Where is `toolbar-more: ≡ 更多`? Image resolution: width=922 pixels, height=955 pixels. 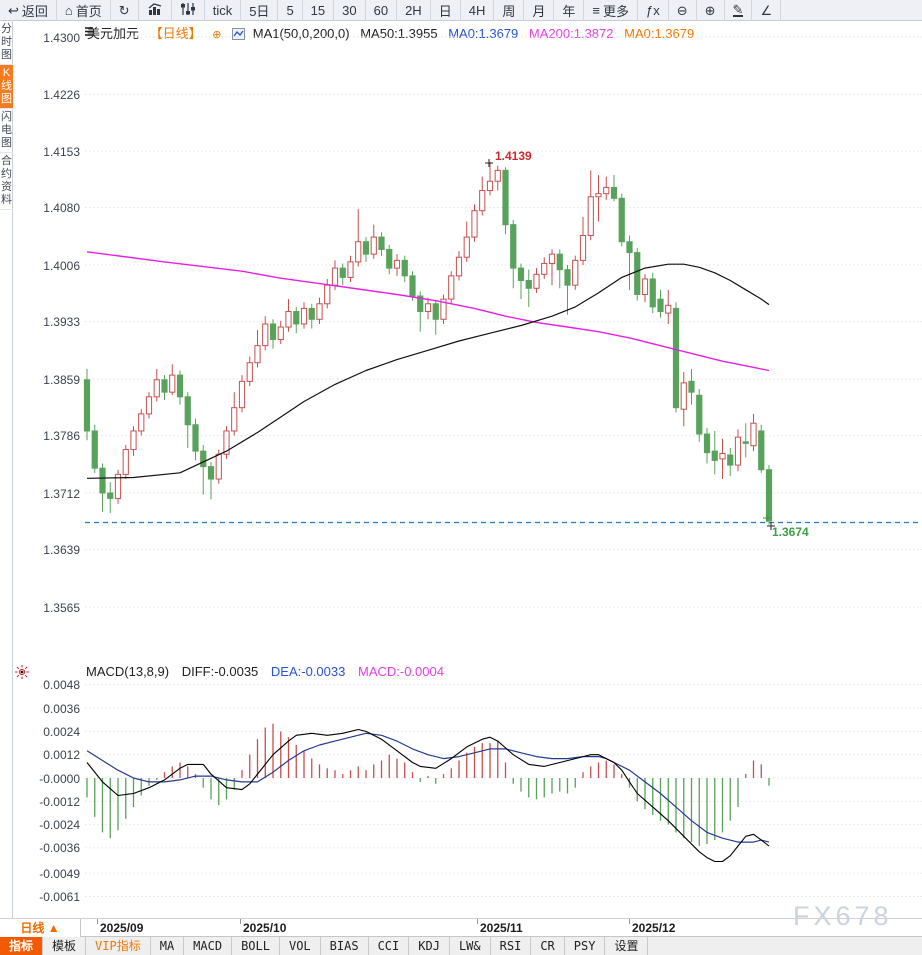
toolbar-more: ≡ 更多 is located at coordinates (611, 10).